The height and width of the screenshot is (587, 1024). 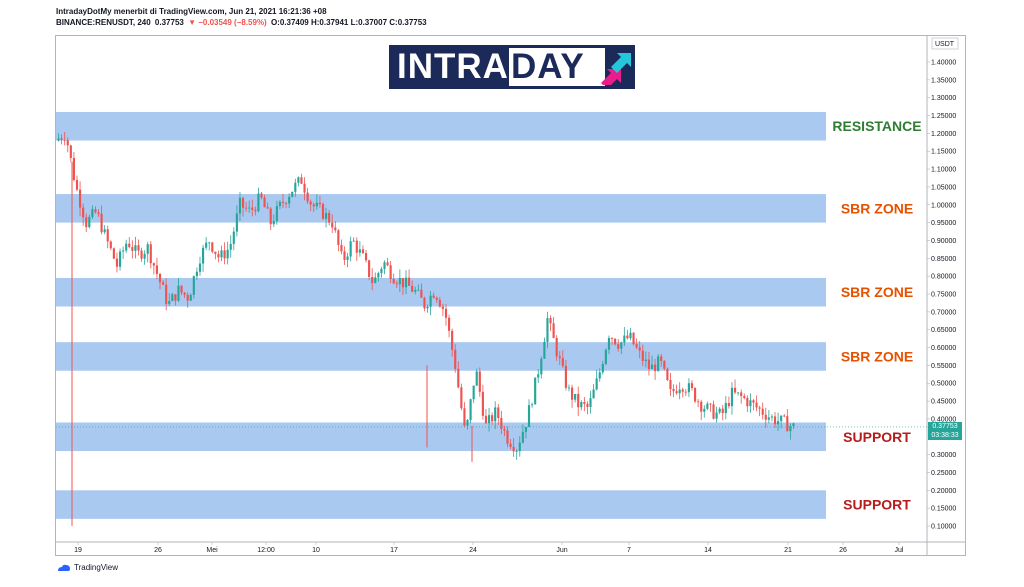 I want to click on arrow-logo-icon, so click(x=616, y=69).